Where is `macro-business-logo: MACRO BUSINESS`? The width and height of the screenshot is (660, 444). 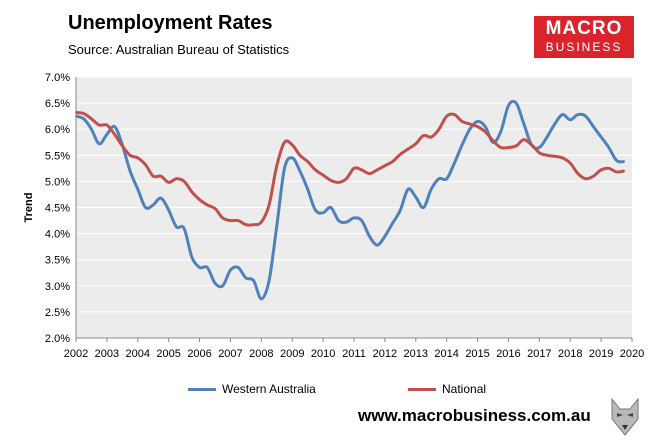
macro-business-logo: MACRO BUSINESS is located at coordinates (584, 37).